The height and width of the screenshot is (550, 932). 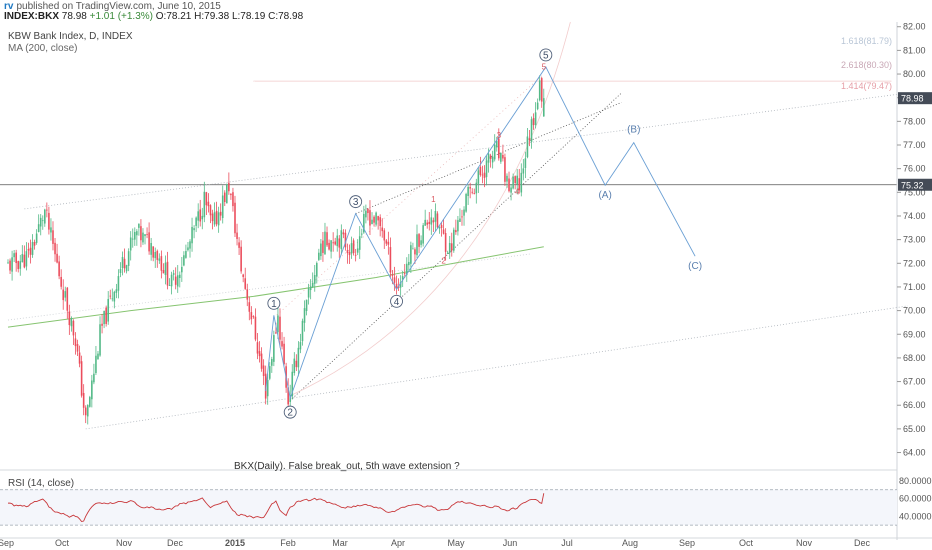 What do you see at coordinates (286, 16) in the screenshot?
I see `close-value: C:78.98` at bounding box center [286, 16].